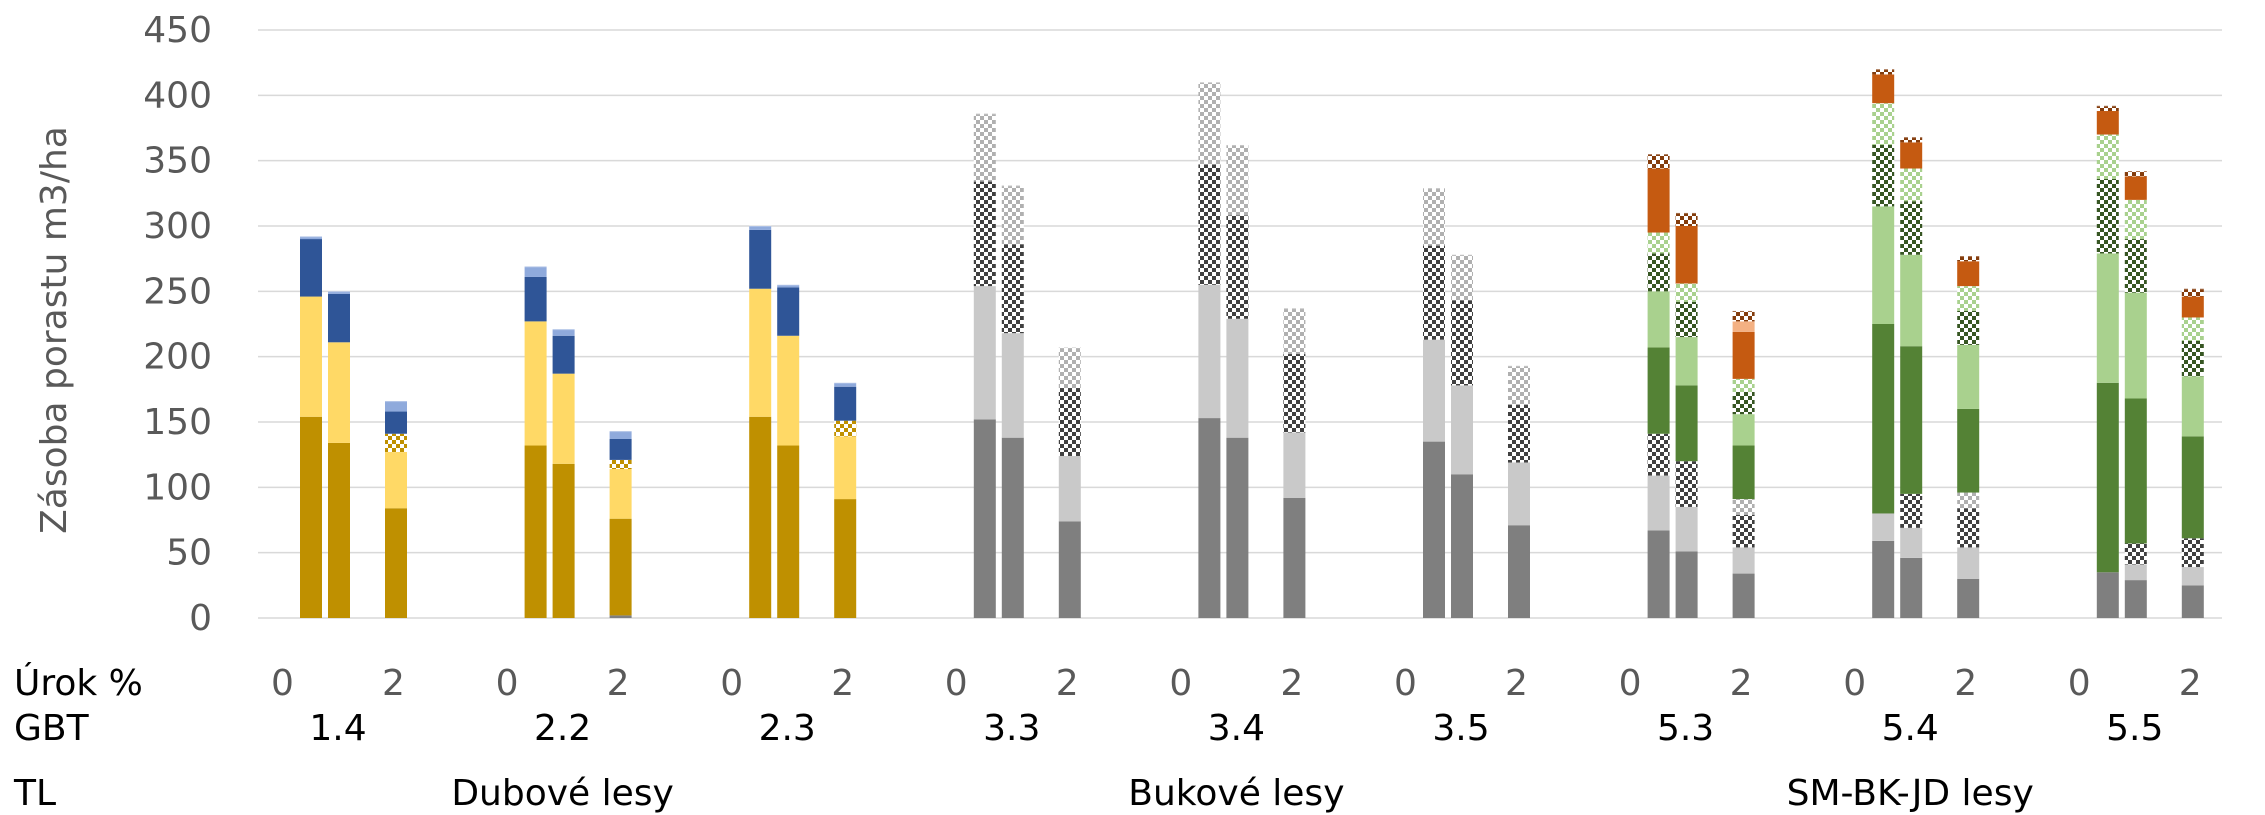 This screenshot has width=2265, height=815. I want to click on y-tick-label: 450, so click(177, 30).